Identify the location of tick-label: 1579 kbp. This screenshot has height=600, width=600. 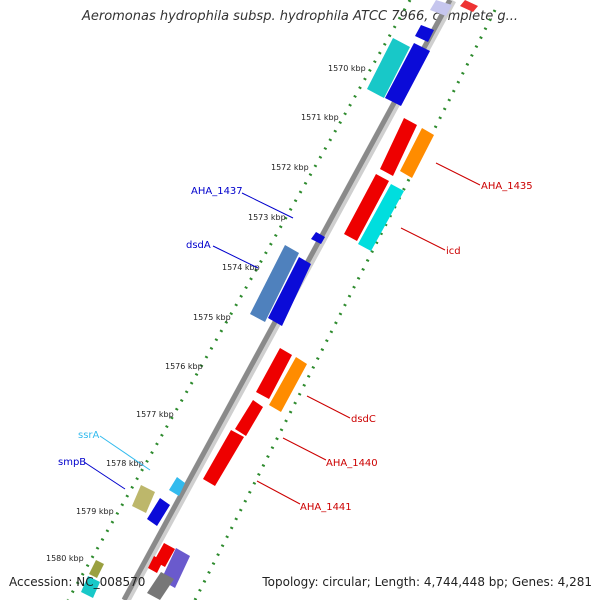
(95, 511).